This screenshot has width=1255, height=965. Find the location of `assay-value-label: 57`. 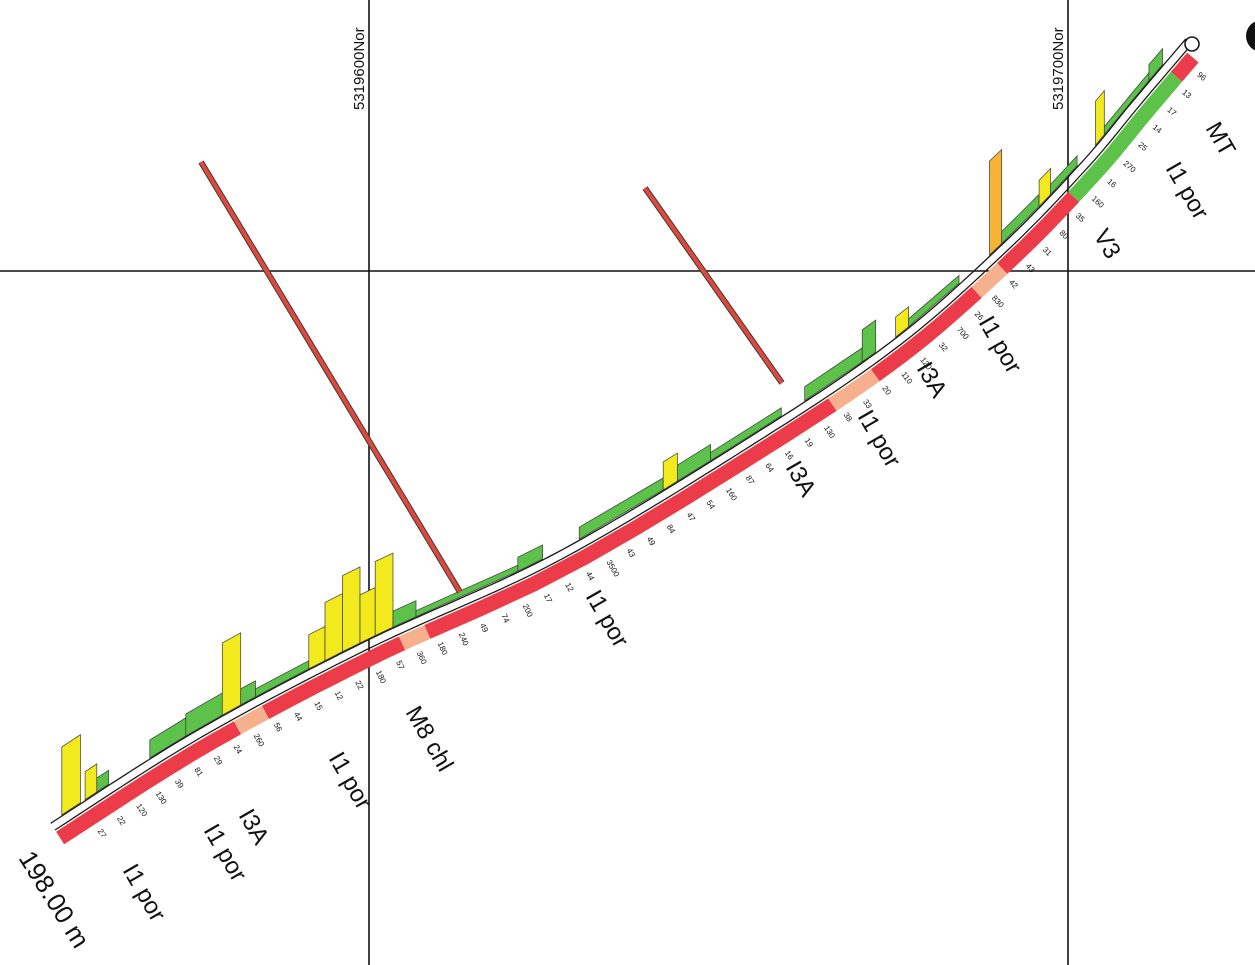

assay-value-label: 57 is located at coordinates (400, 665).